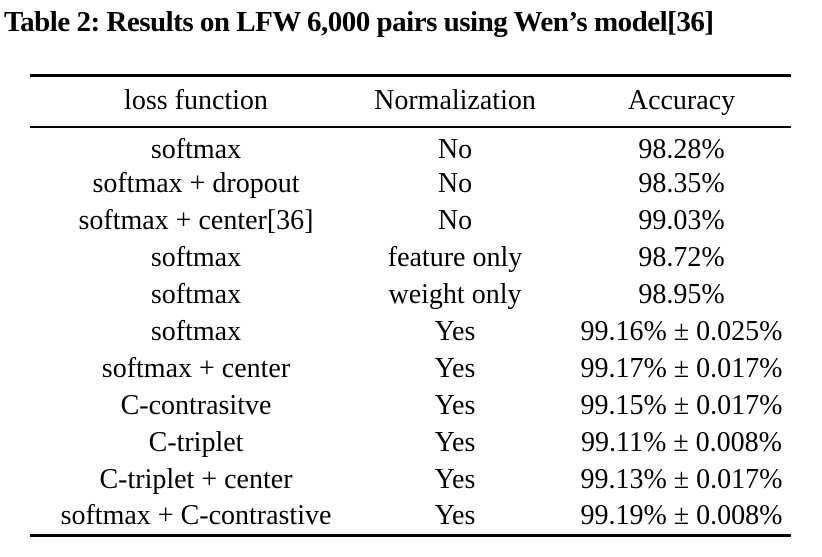  Describe the element at coordinates (410, 480) in the screenshot. I see `table-row: C-triplet + center Yes 99.13% ± 0.017%` at that location.